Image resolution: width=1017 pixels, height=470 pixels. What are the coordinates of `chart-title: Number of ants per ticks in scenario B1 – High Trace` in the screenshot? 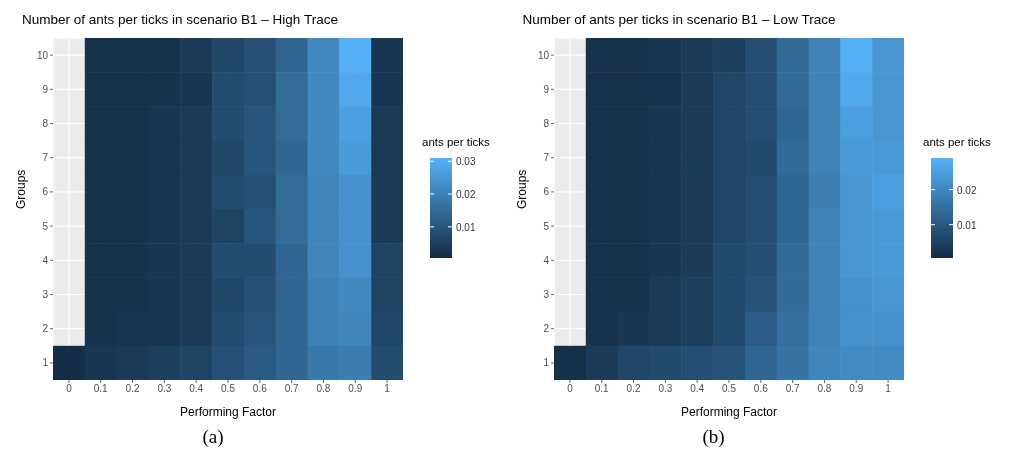 It's located at (180, 19).